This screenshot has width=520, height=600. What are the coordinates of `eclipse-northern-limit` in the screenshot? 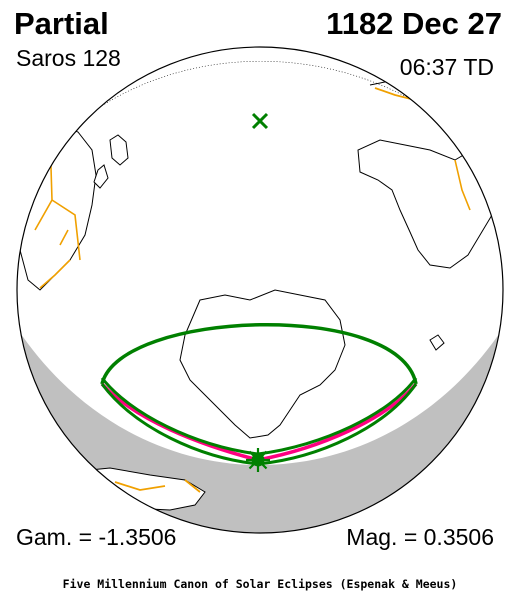 It's located at (259, 354).